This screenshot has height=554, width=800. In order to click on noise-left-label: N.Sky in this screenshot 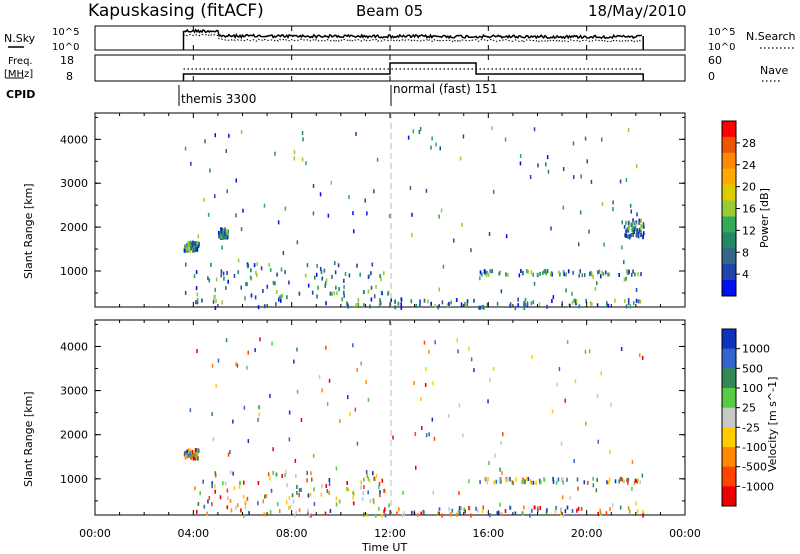, I will do `click(20, 38)`.